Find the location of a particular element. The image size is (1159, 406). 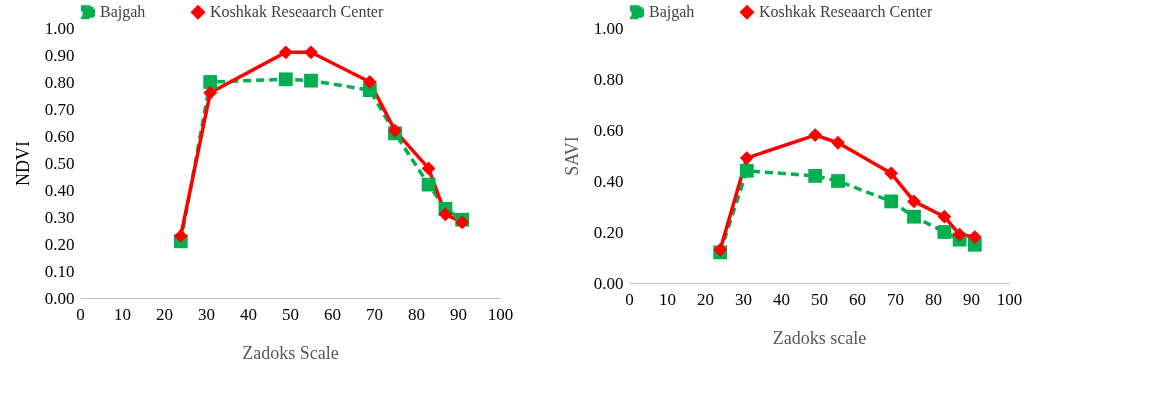

y-tick-label: 0.90 is located at coordinates (59, 55).